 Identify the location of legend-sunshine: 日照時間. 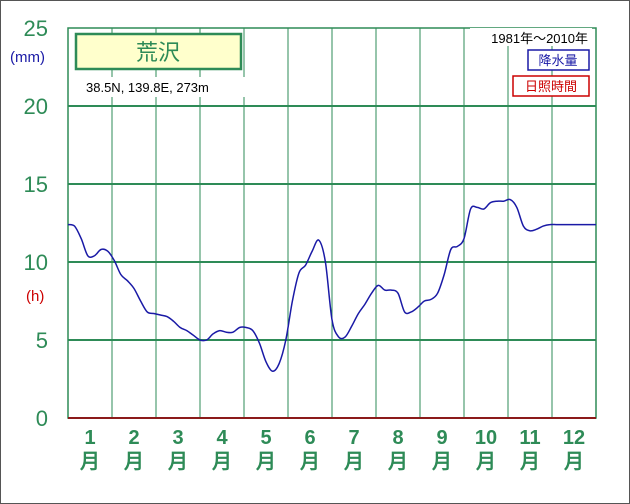
(551, 86).